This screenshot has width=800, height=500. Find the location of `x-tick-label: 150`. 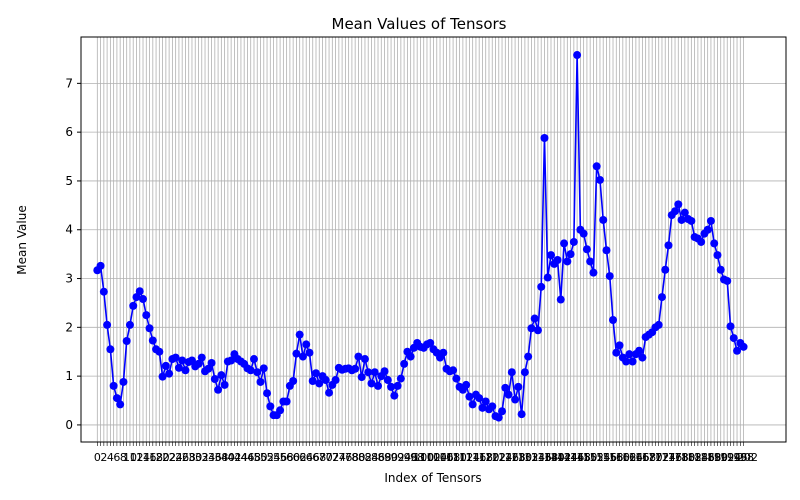

x-tick-label: 150 is located at coordinates (586, 457).